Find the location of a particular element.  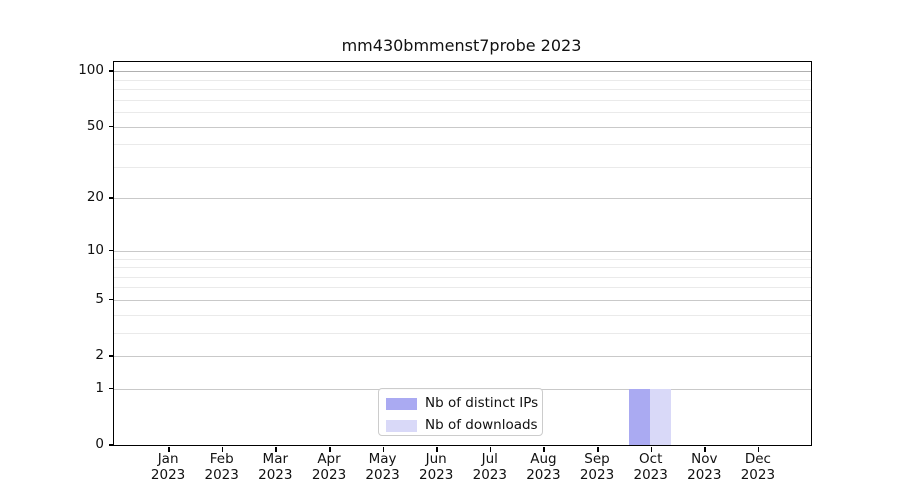

y-tick-label: 100 is located at coordinates (91, 70).